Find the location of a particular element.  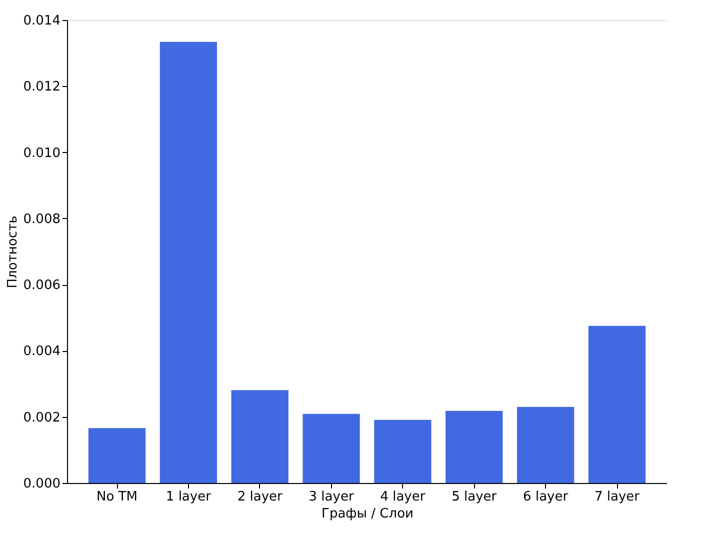

x-axis-title: Графы / Слои is located at coordinates (368, 514).